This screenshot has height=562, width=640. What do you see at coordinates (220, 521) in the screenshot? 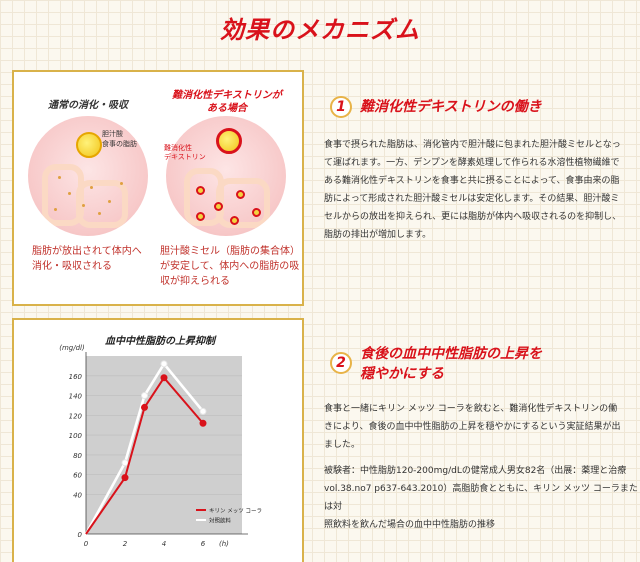
I see `legend-label: 対照飲料` at bounding box center [220, 521].